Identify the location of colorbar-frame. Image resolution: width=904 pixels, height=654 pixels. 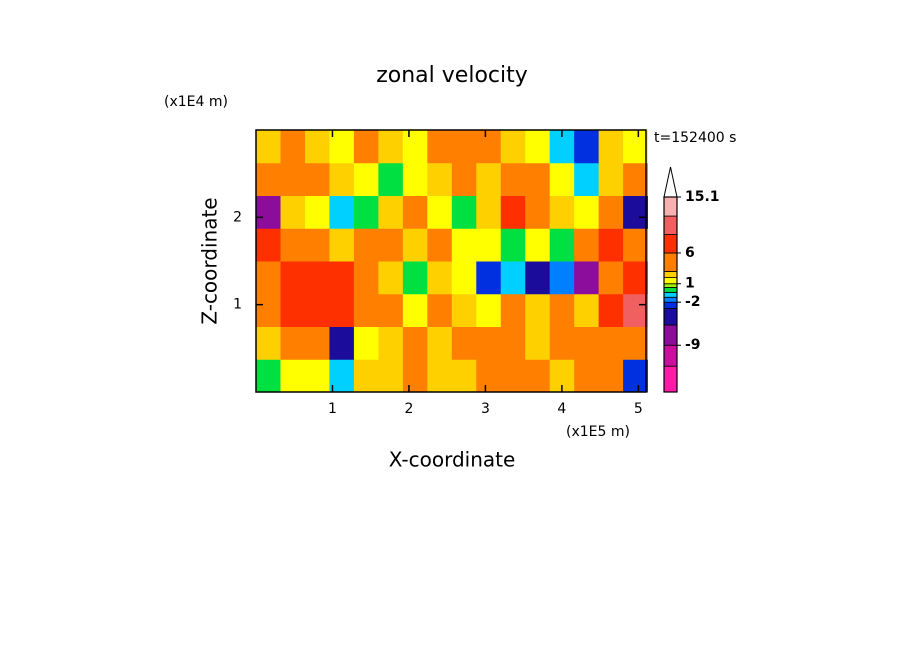
(670, 294).